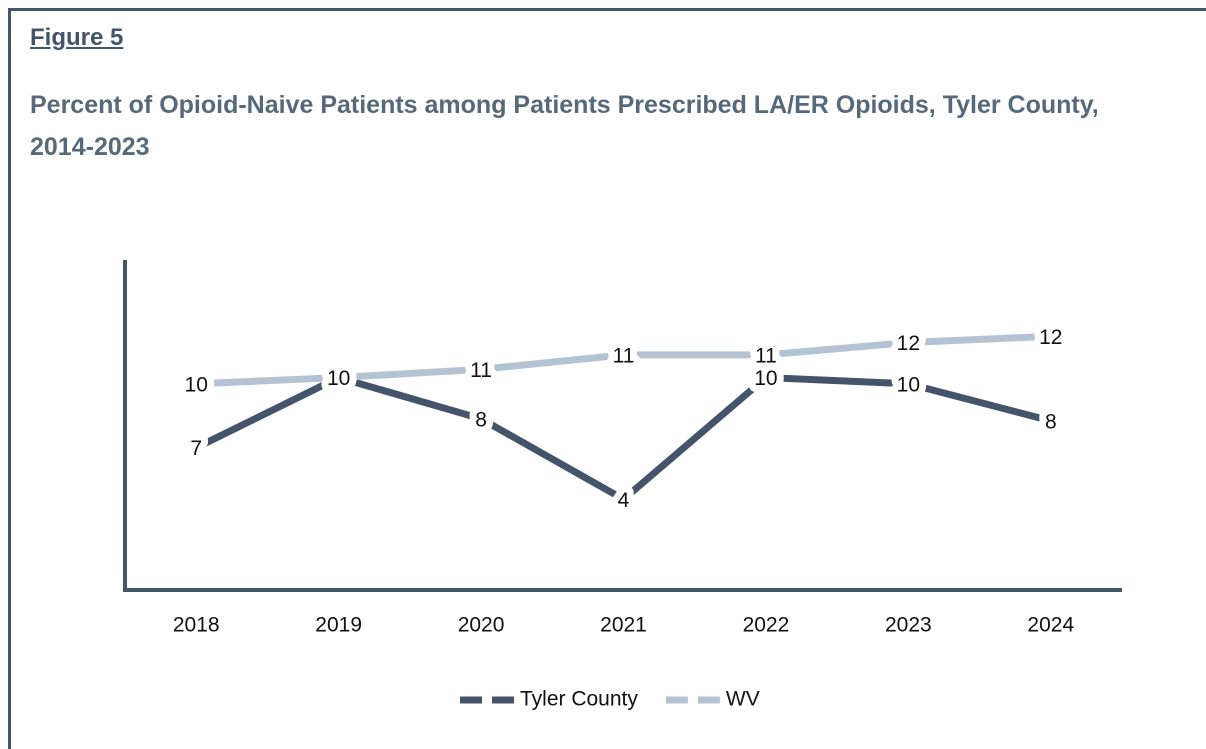  Describe the element at coordinates (579, 699) in the screenshot. I see `legend-label: Tyler County` at that location.